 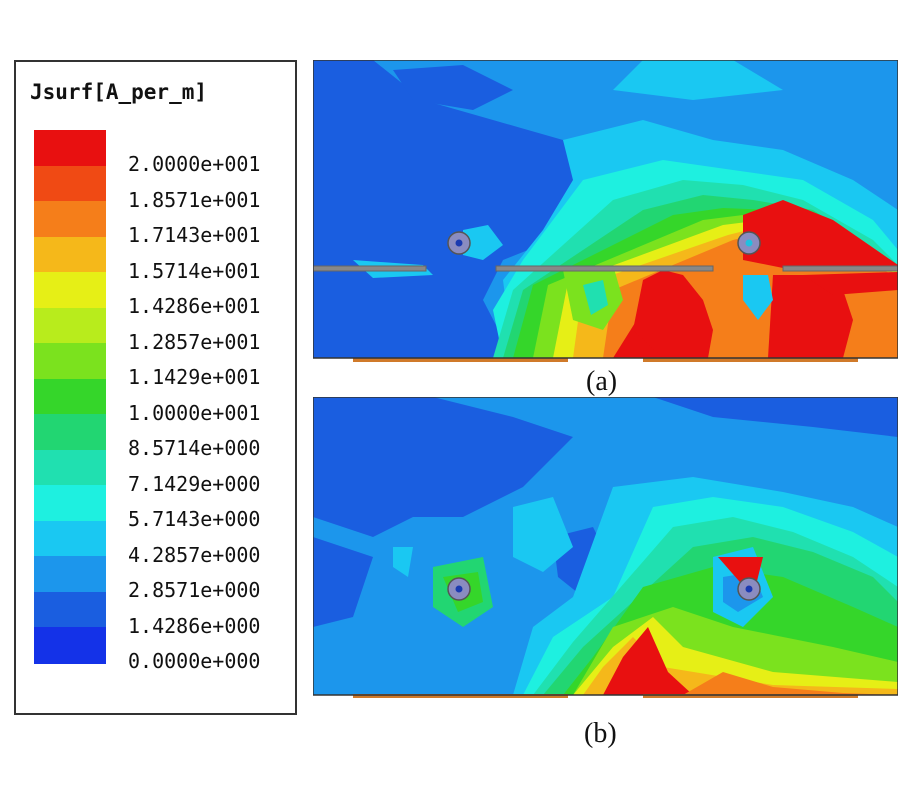 What do you see at coordinates (194, 625) in the screenshot?
I see `legend-label: 1.4286e+000` at bounding box center [194, 625].